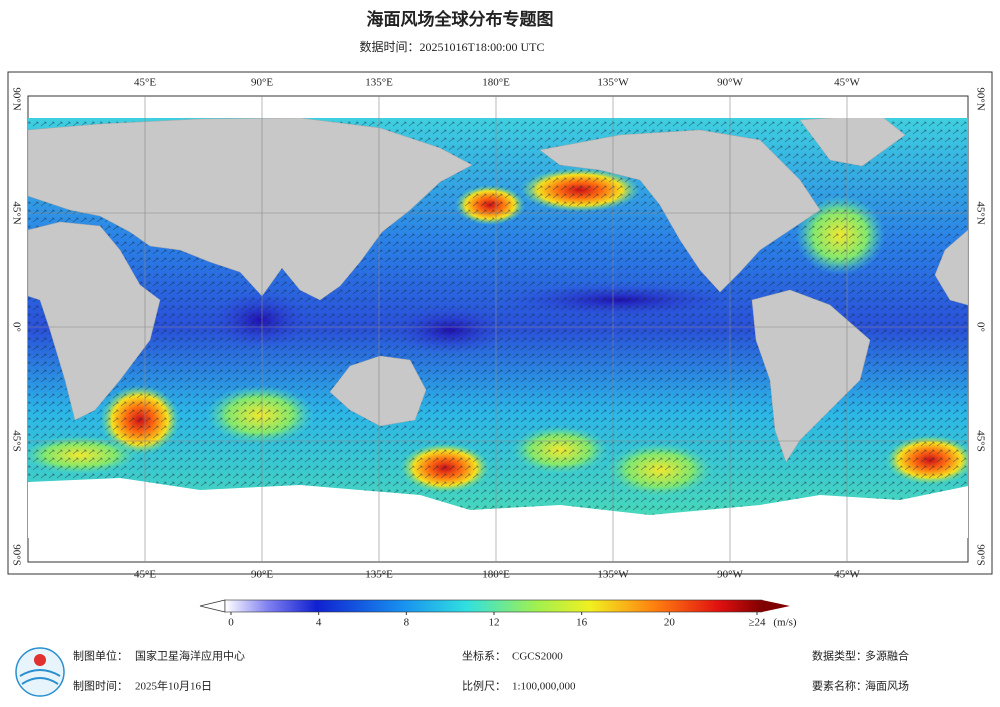 The width and height of the screenshot is (1000, 707). What do you see at coordinates (379, 575) in the screenshot?
I see `lon-label-bottom: 135°E` at bounding box center [379, 575].